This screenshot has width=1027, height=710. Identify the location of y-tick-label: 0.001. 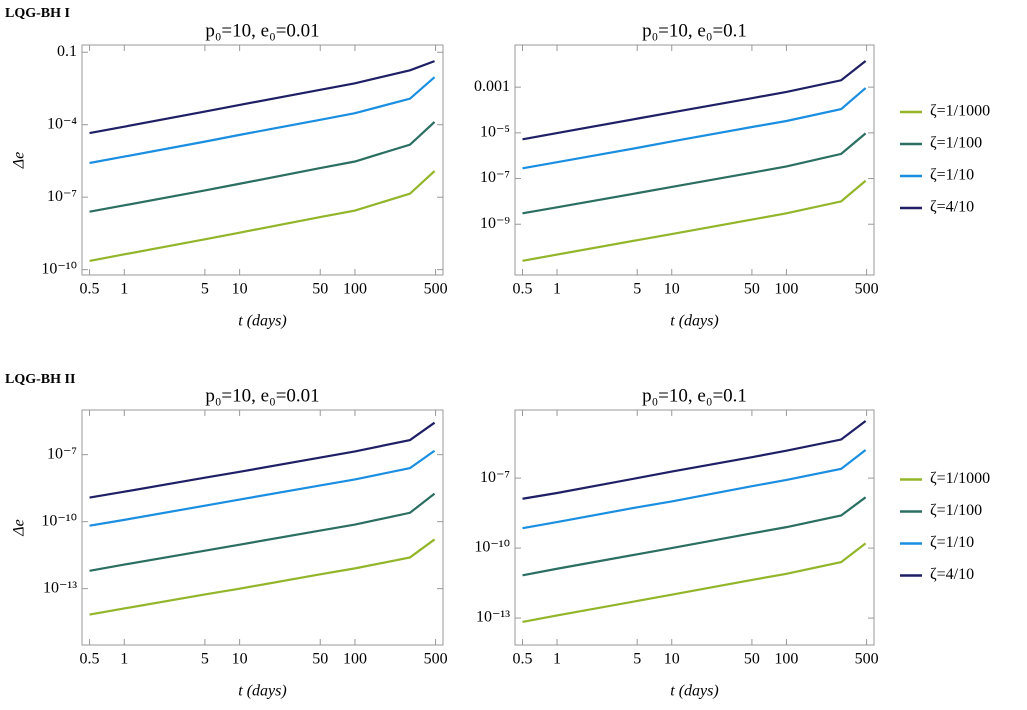
(492, 86).